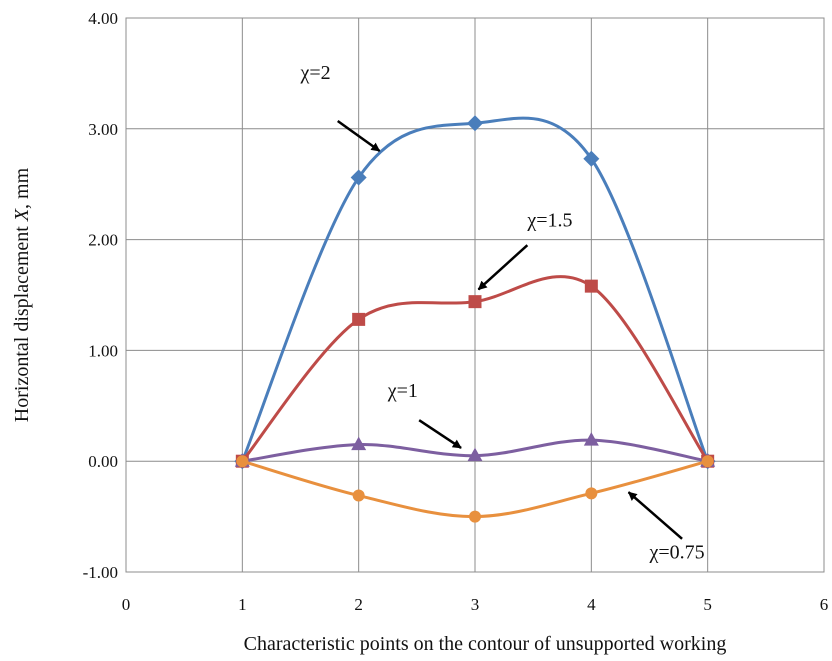 Image resolution: width=832 pixels, height=661 pixels. Describe the element at coordinates (103, 350) in the screenshot. I see `y-tick-label: 1.00` at that location.